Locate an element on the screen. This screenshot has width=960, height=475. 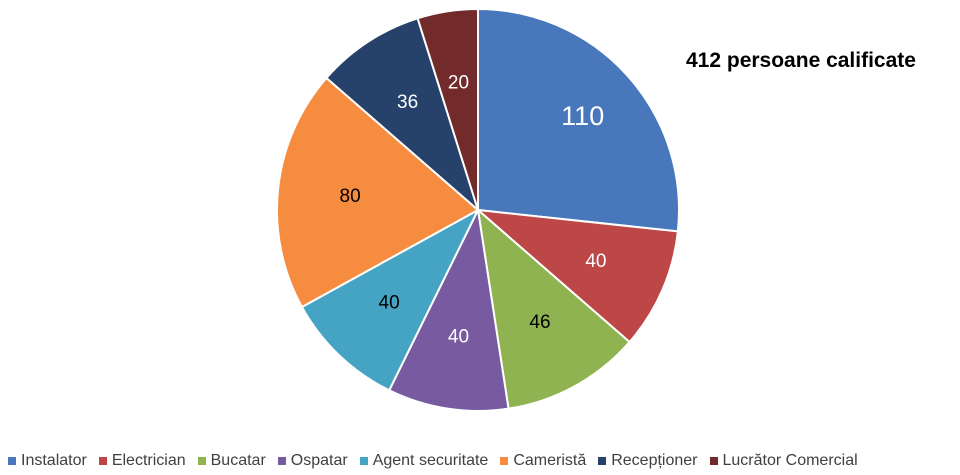
legend-label: Agent securitate is located at coordinates (430, 460).